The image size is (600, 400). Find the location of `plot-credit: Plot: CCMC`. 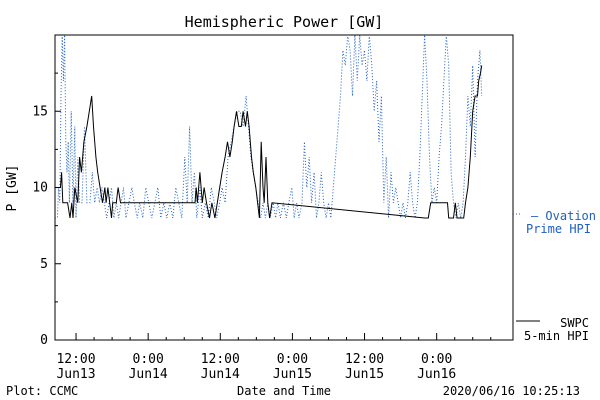

plot-credit: Plot: CCMC is located at coordinates (42, 391).